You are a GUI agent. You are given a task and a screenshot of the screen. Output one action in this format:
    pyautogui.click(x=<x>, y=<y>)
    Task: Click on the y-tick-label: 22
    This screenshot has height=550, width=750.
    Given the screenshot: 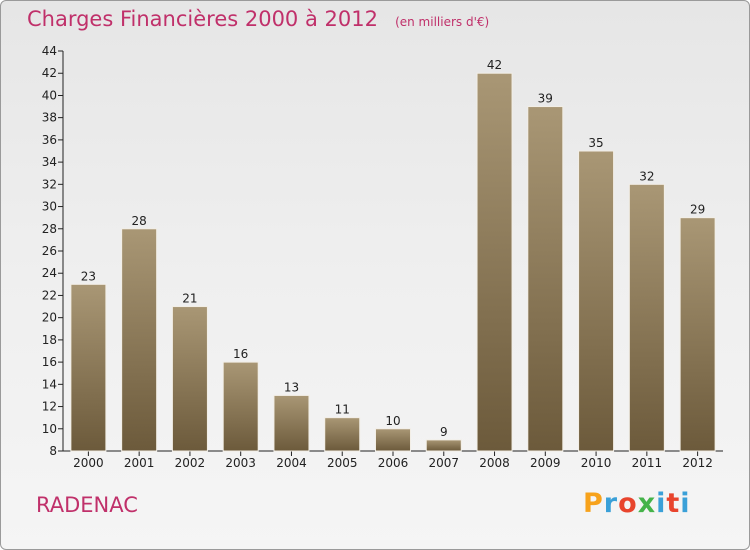 What is the action you would take?
    pyautogui.click(x=49, y=295)
    